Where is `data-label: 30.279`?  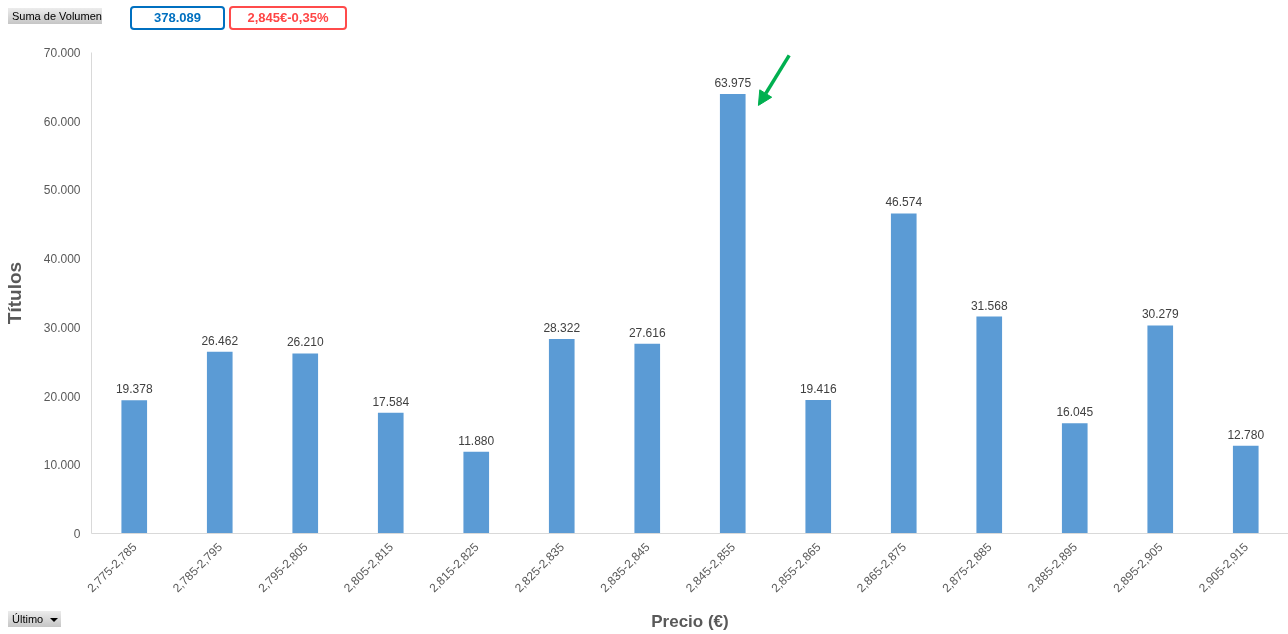
data-label: 30.279 is located at coordinates (1160, 314).